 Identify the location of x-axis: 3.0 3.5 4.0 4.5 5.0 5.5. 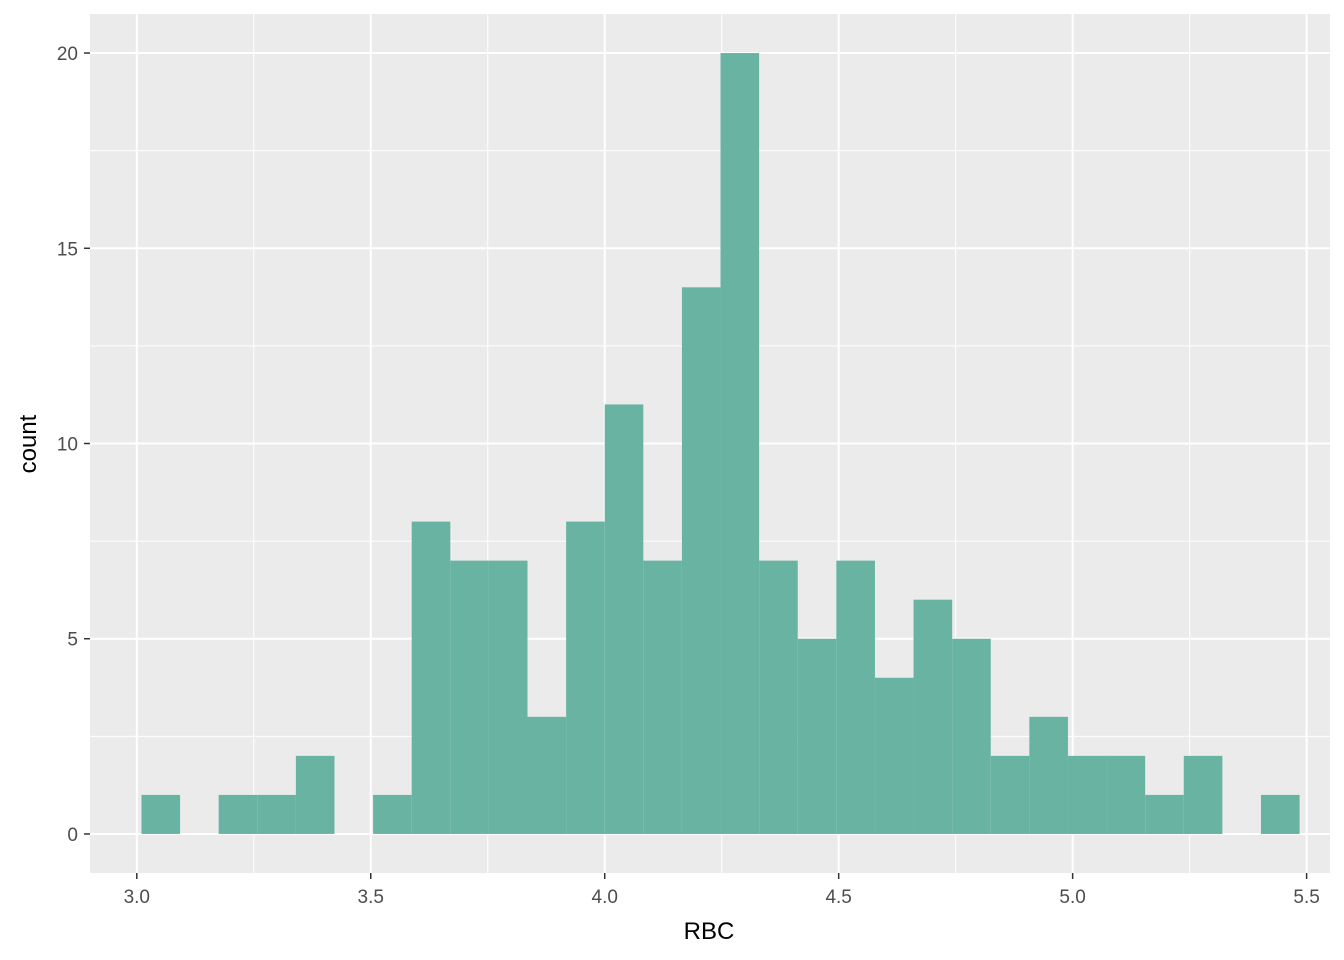
(722, 890).